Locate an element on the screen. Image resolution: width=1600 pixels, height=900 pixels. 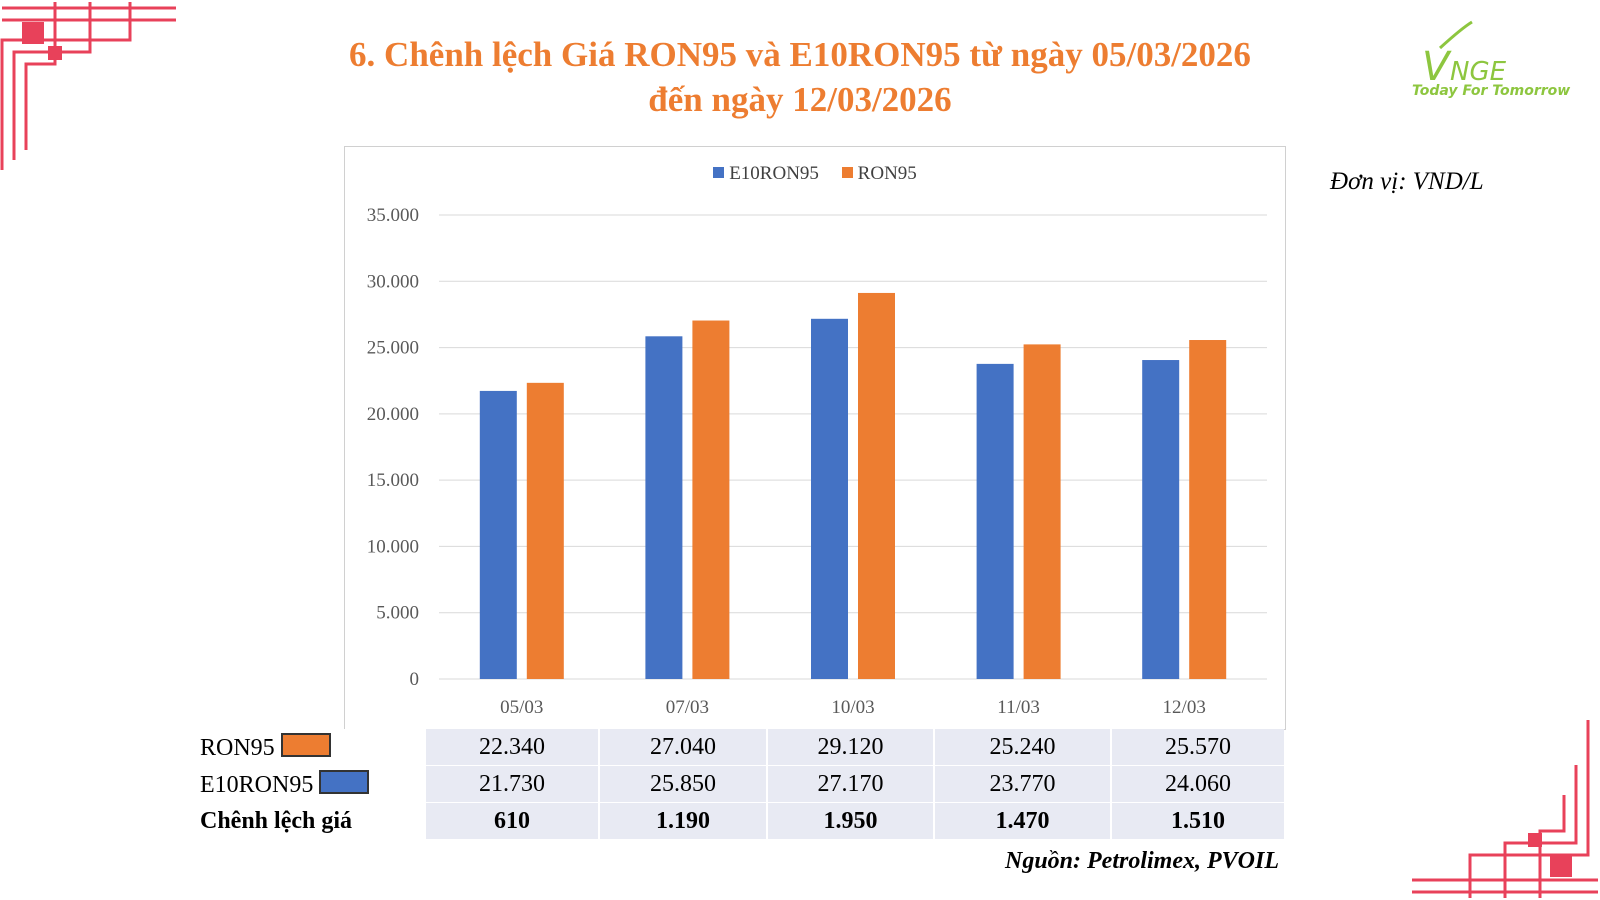
table-cell: 1.190 is located at coordinates (682, 820).